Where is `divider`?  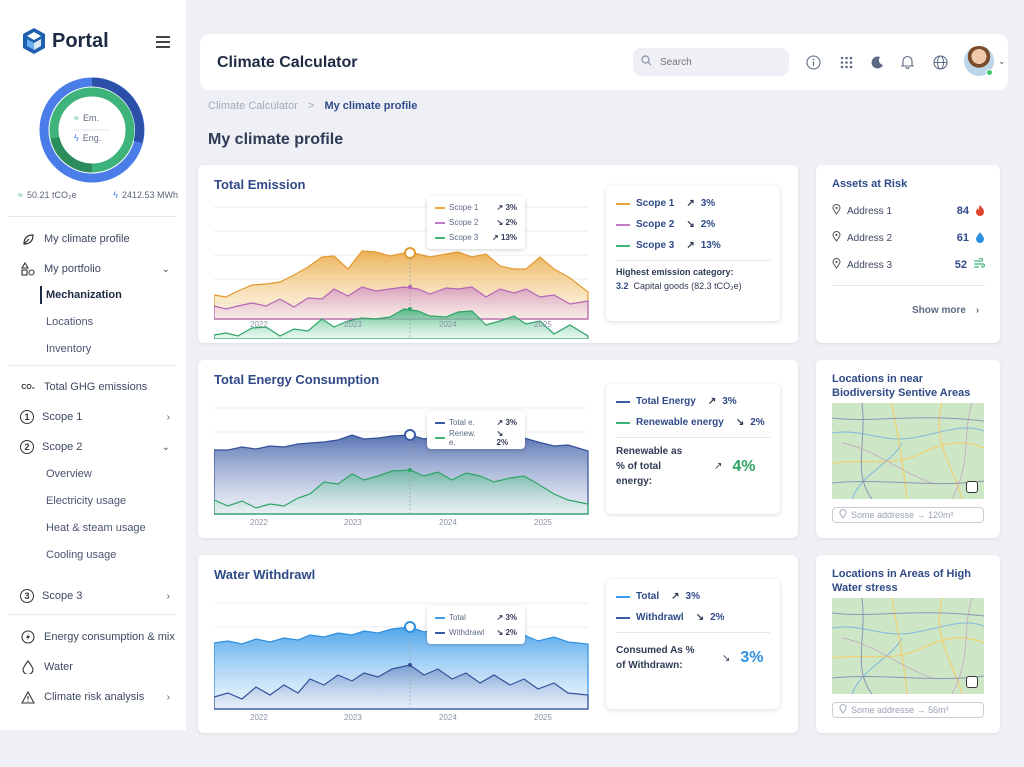 divider is located at coordinates (693, 632).